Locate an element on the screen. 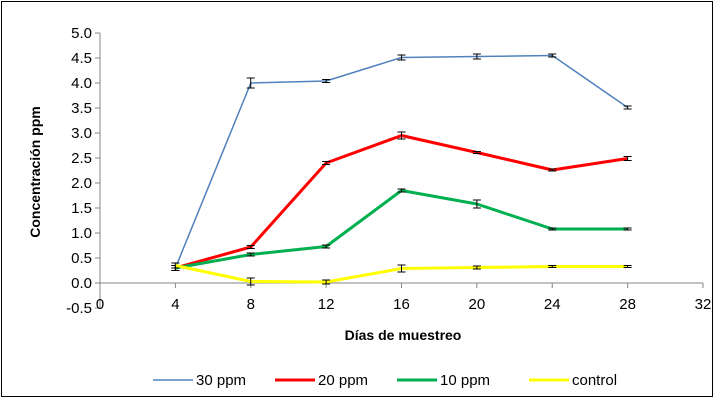 This screenshot has width=716, height=400. legend-label-10-ppm: 10 ppm is located at coordinates (465, 380).